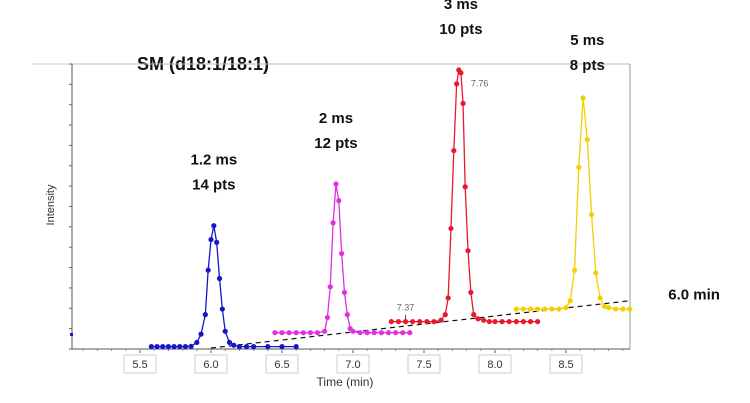 This screenshot has height=403, width=750. I want to click on x-tick-label: 7.0, so click(352, 365).